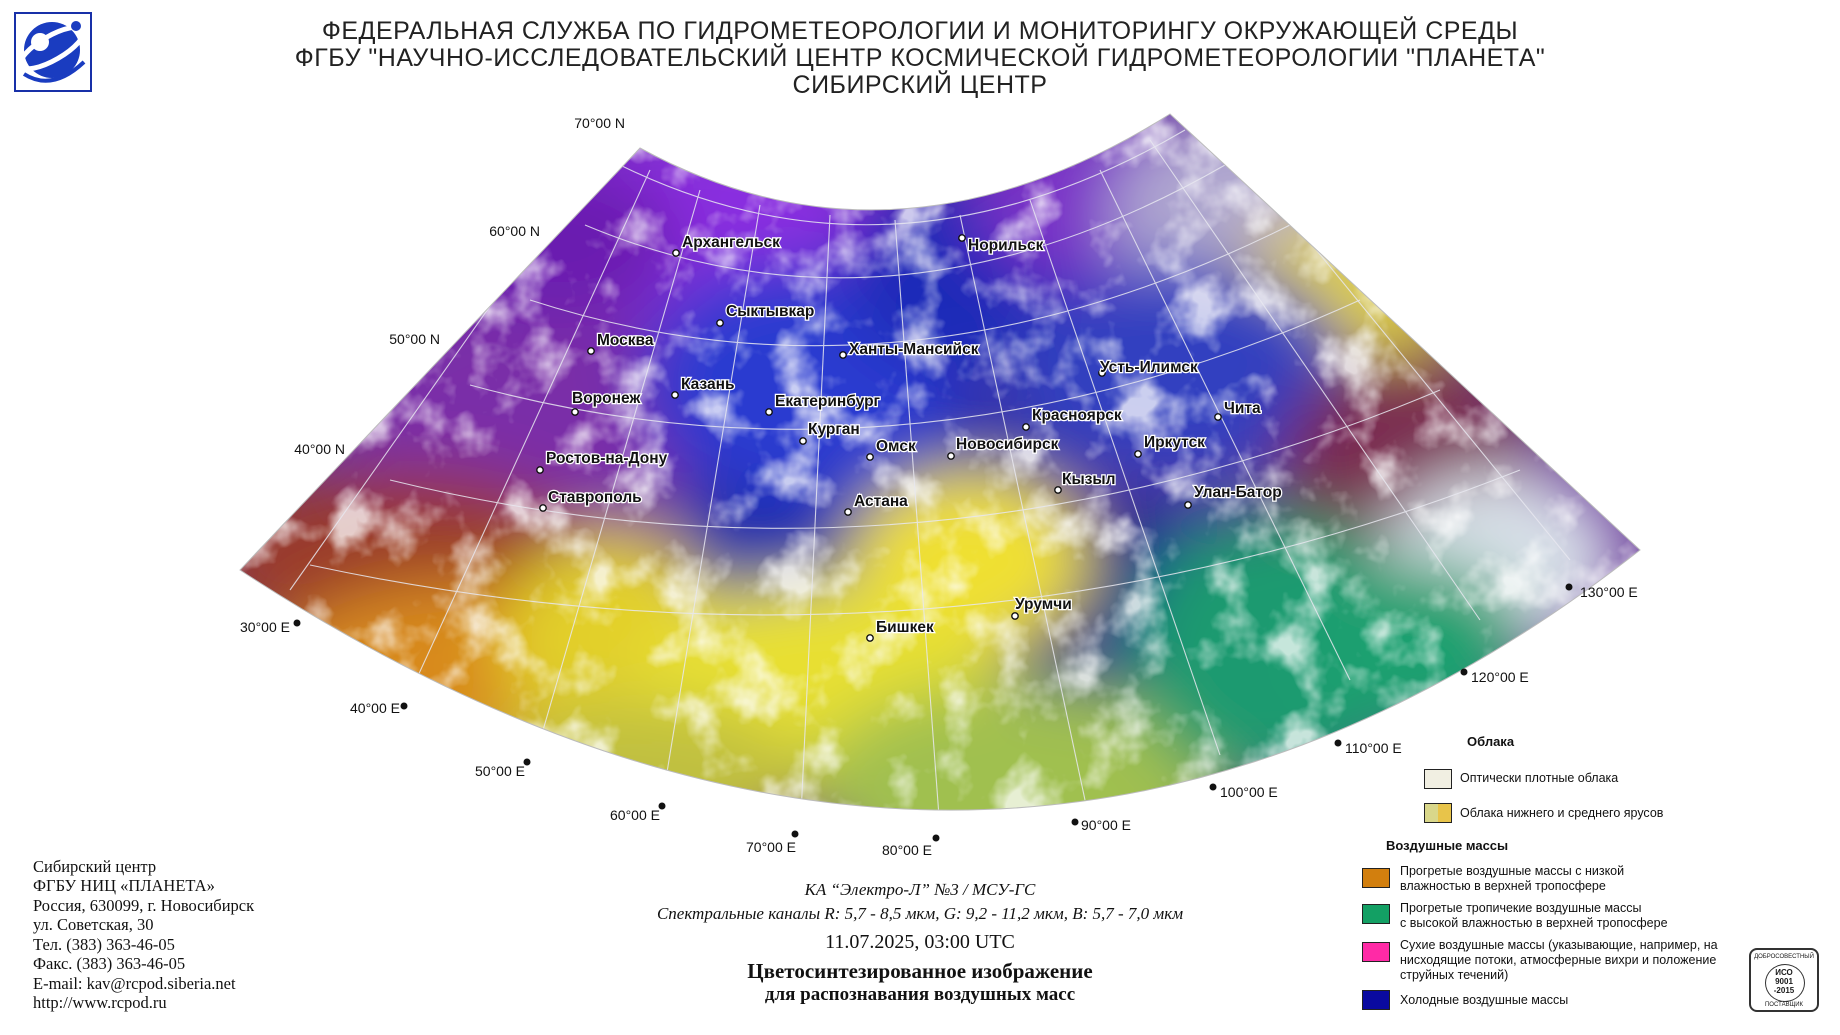 The image size is (1840, 1035). I want to click on city-label: Иркутск, so click(1174, 442).